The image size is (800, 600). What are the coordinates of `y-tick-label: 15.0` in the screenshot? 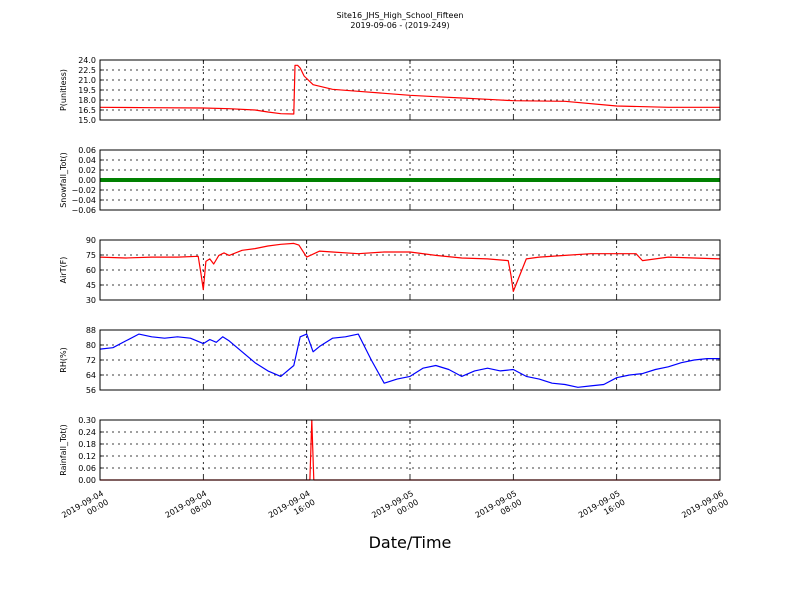 It's located at (87, 120).